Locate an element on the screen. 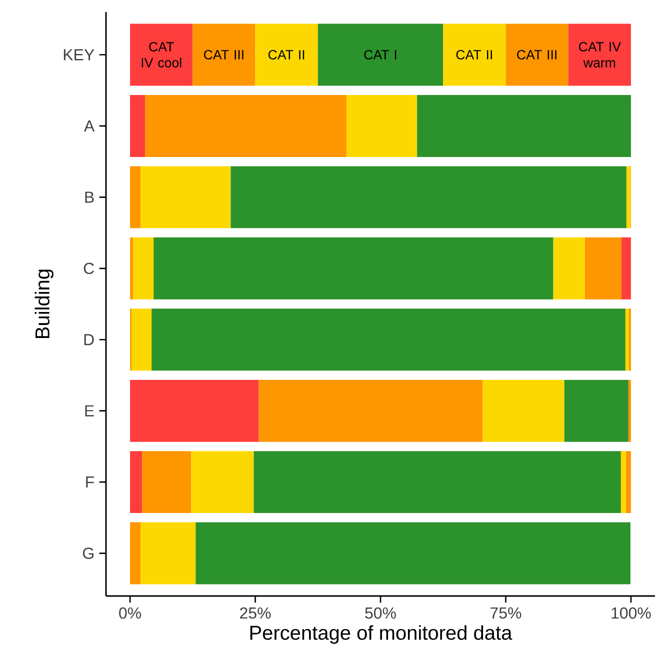 The image size is (663, 665). y-tick-label: C is located at coordinates (89, 268).